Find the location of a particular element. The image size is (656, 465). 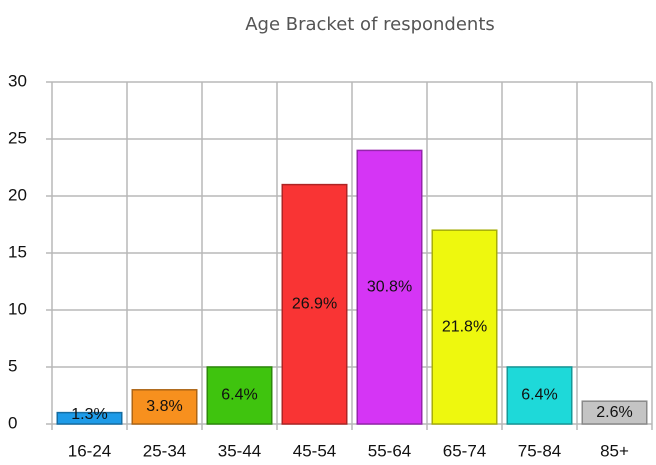

x-tick-label: 85+ is located at coordinates (614, 450).